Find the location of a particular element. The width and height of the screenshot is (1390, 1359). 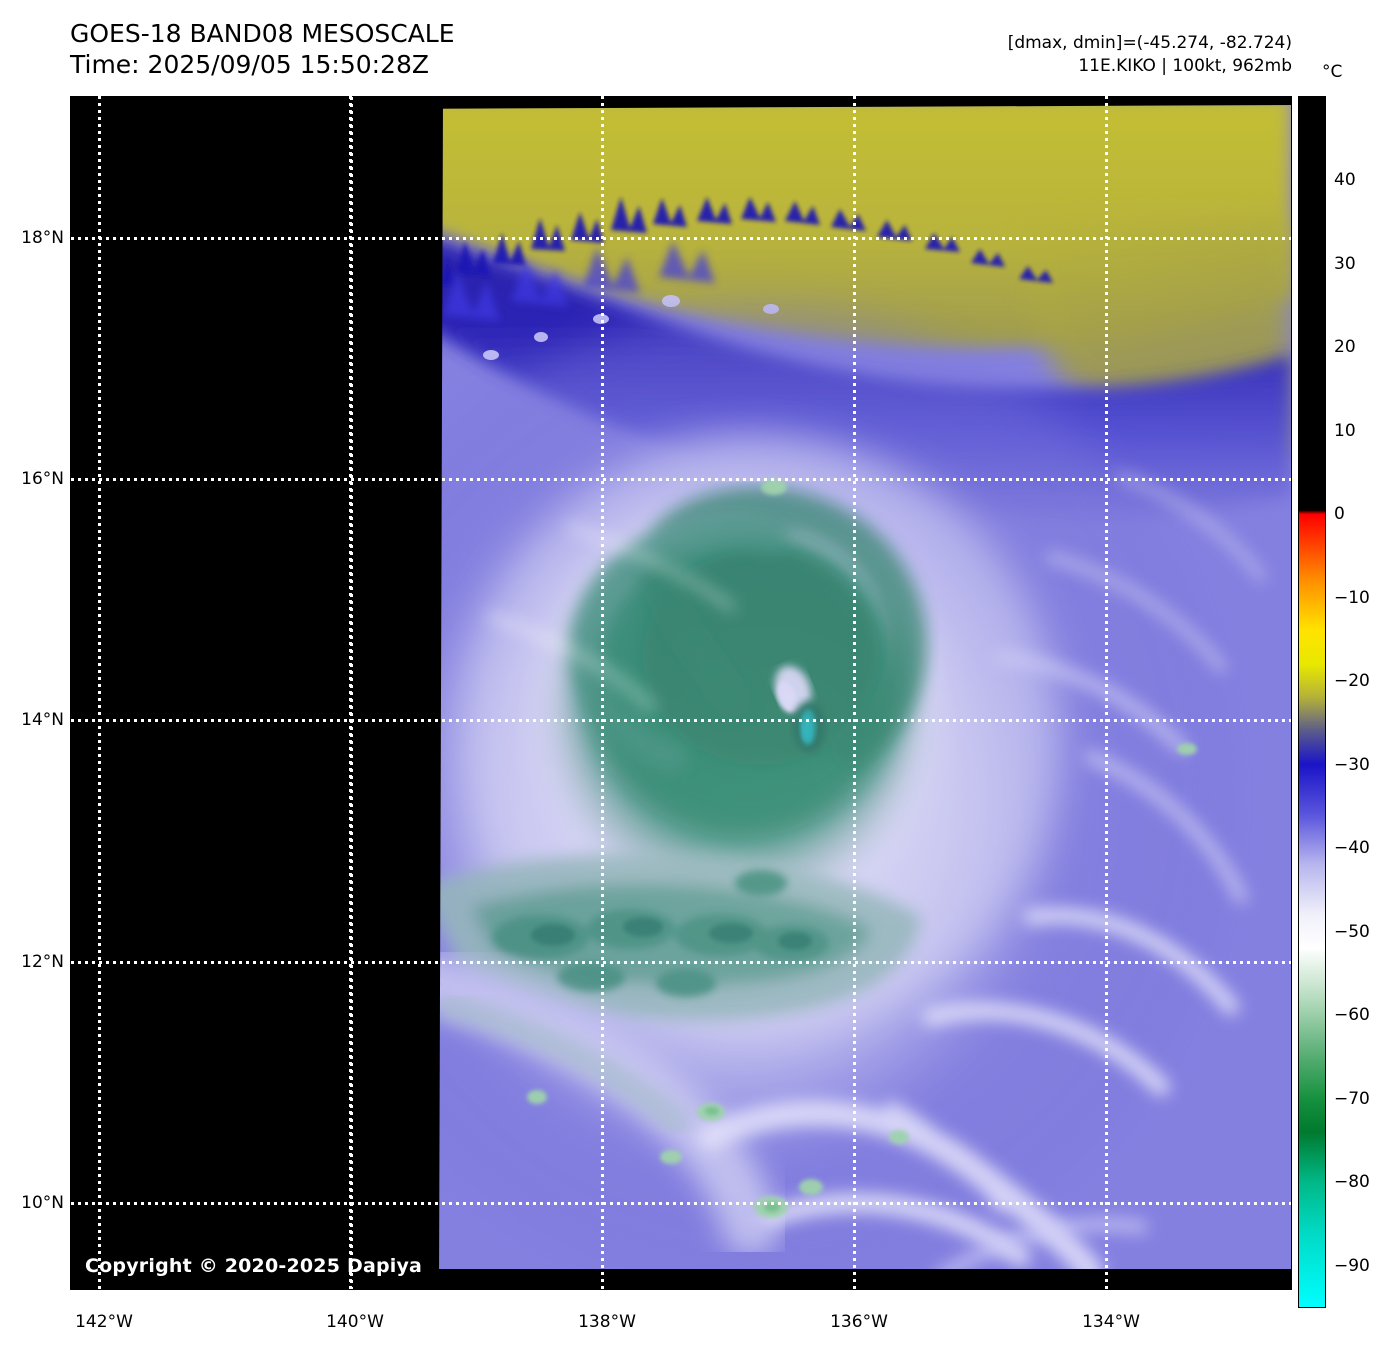

y-tick-12n: 12°N is located at coordinates (42, 962).